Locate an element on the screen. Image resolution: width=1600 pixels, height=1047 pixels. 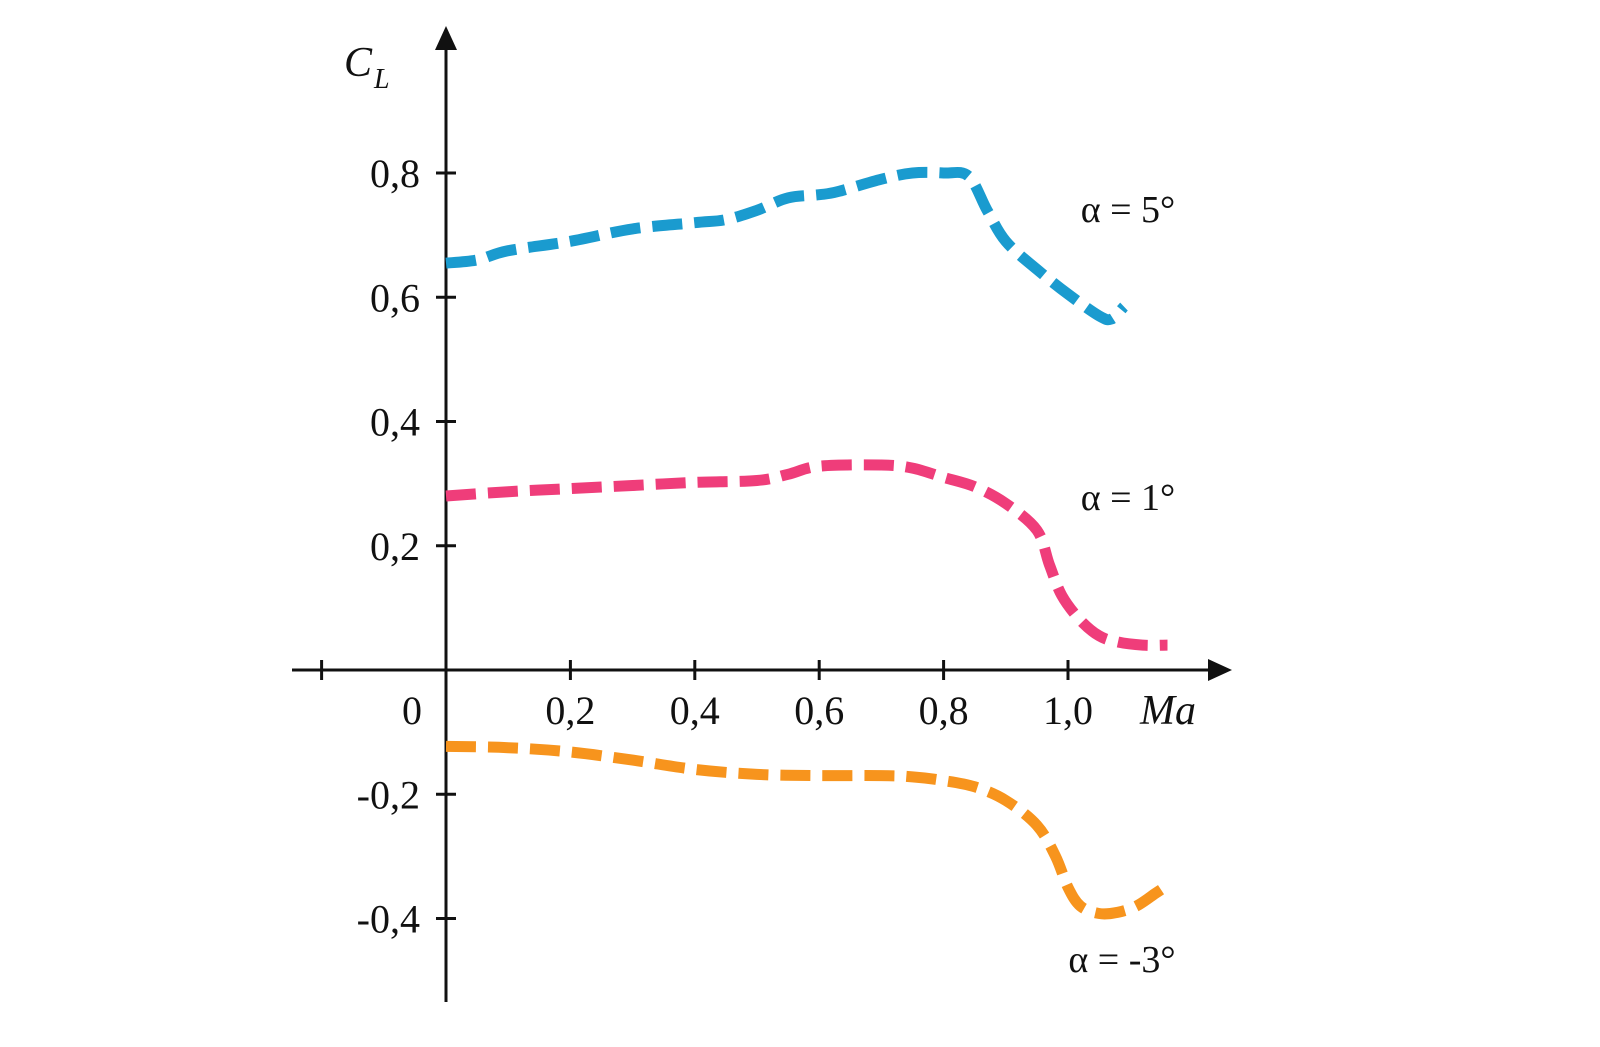
x-tick-label: 0 is located at coordinates (412, 710).